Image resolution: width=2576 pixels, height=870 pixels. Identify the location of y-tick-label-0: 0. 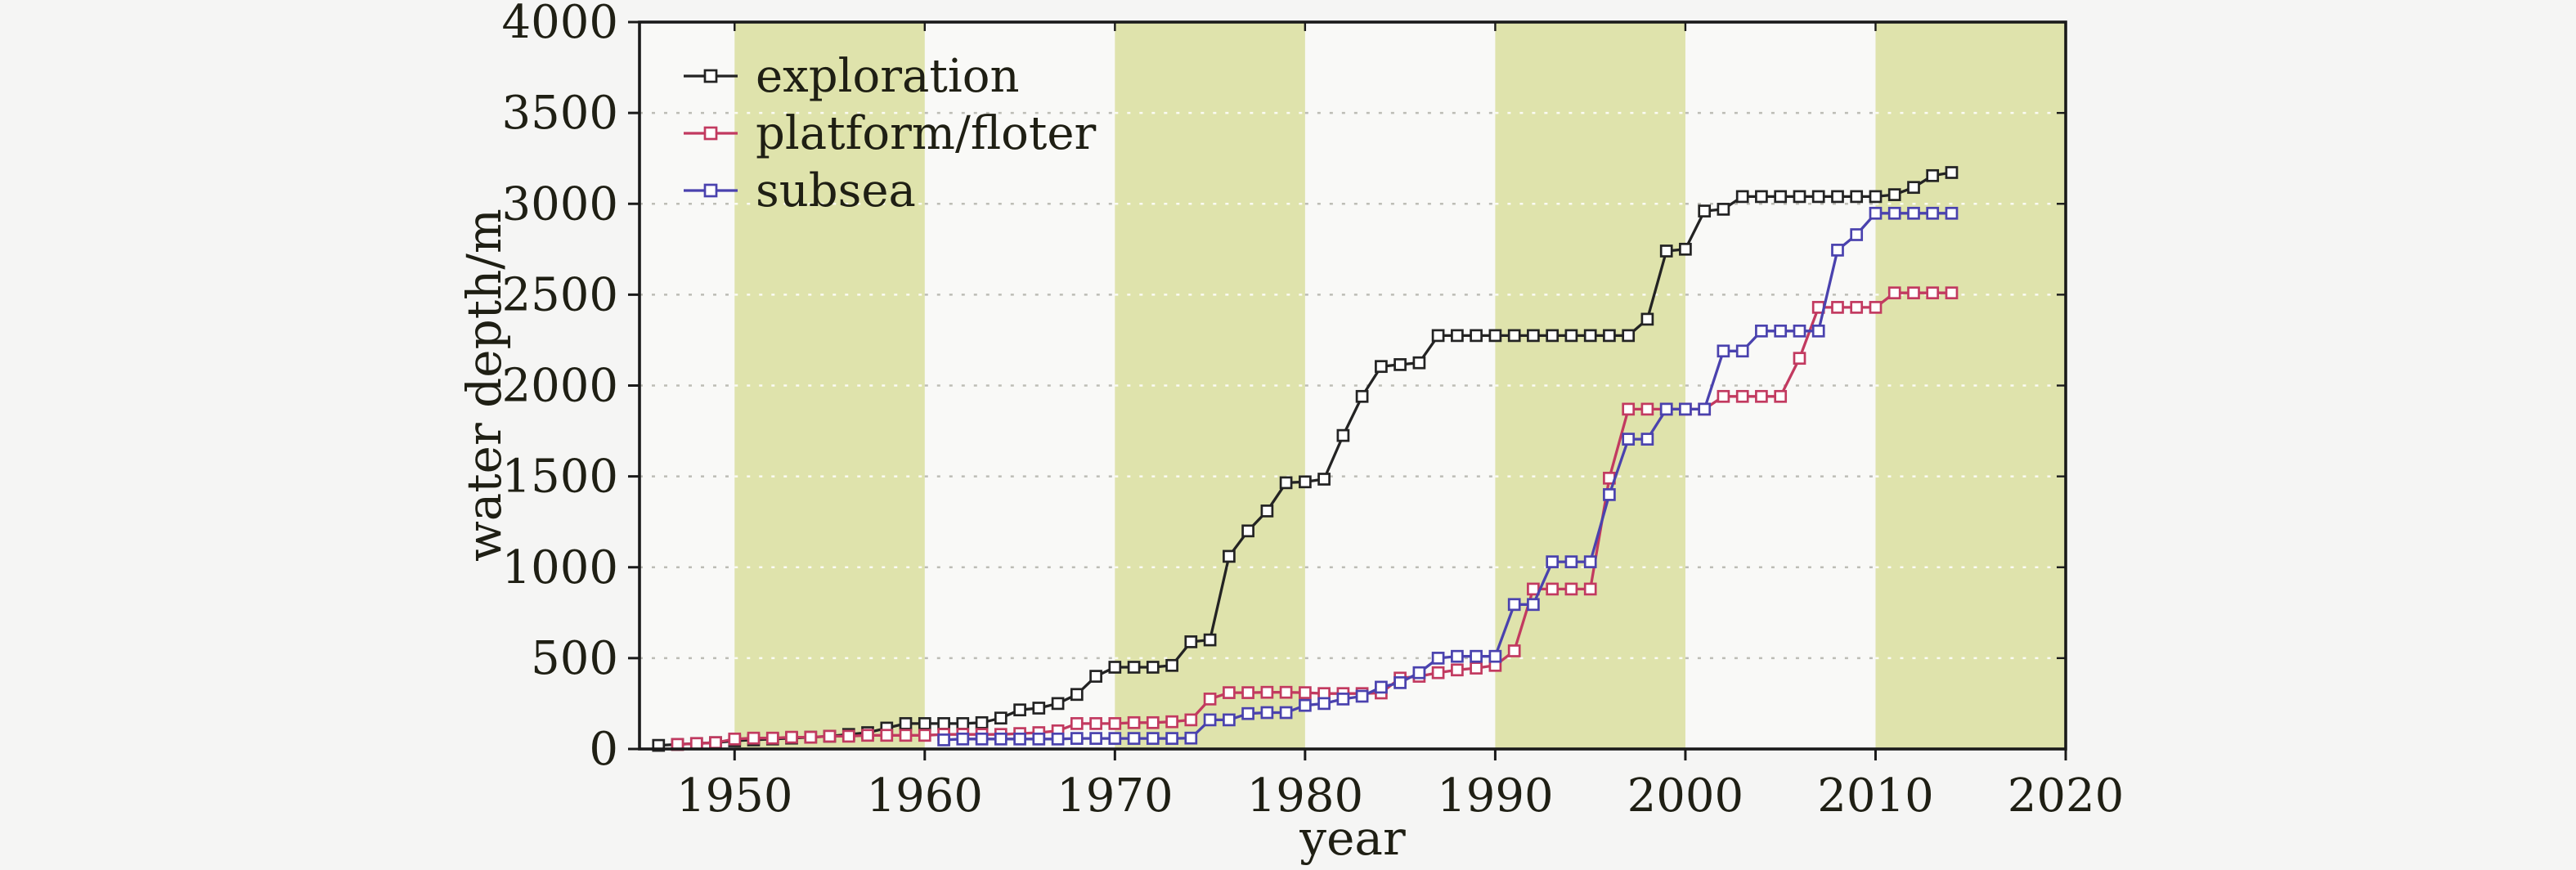
(603, 749).